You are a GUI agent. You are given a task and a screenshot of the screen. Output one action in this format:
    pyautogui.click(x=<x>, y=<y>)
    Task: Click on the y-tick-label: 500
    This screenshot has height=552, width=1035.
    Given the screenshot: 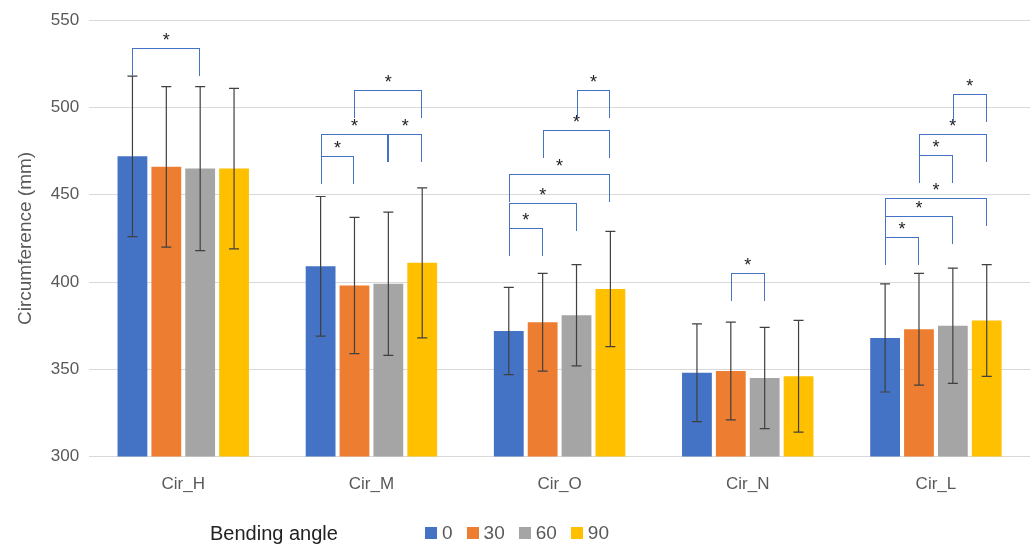 What is the action you would take?
    pyautogui.click(x=65, y=107)
    